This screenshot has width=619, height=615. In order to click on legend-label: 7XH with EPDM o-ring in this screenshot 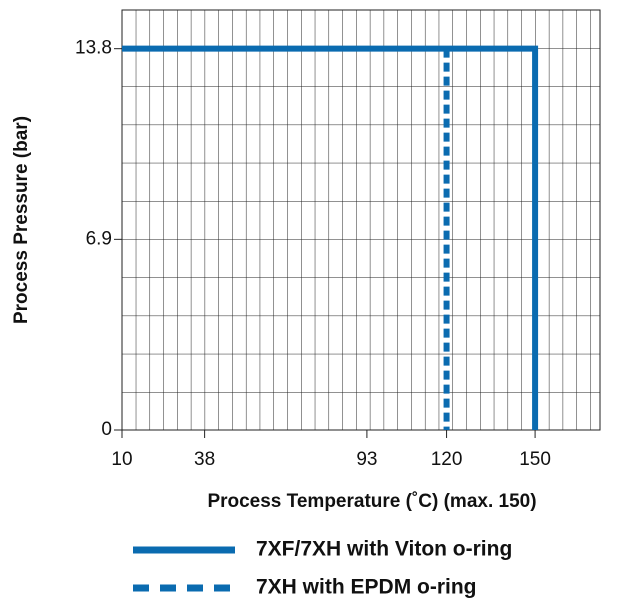, I will do `click(366, 587)`.